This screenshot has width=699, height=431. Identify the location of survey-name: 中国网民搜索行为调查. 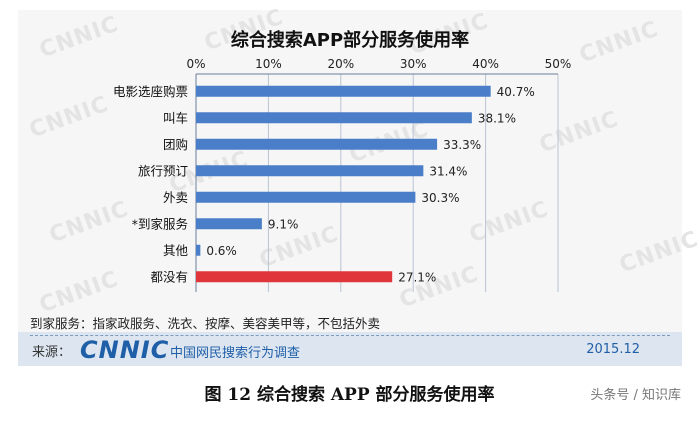
(235, 353).